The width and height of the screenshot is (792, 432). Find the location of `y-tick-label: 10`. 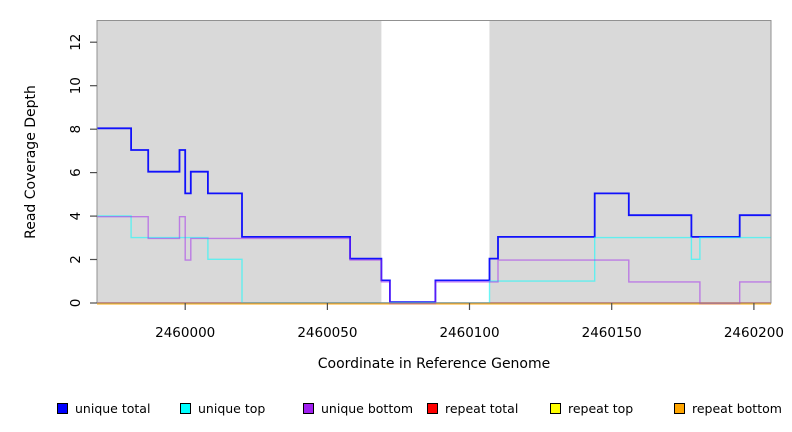

y-tick-label: 10 is located at coordinates (76, 85).